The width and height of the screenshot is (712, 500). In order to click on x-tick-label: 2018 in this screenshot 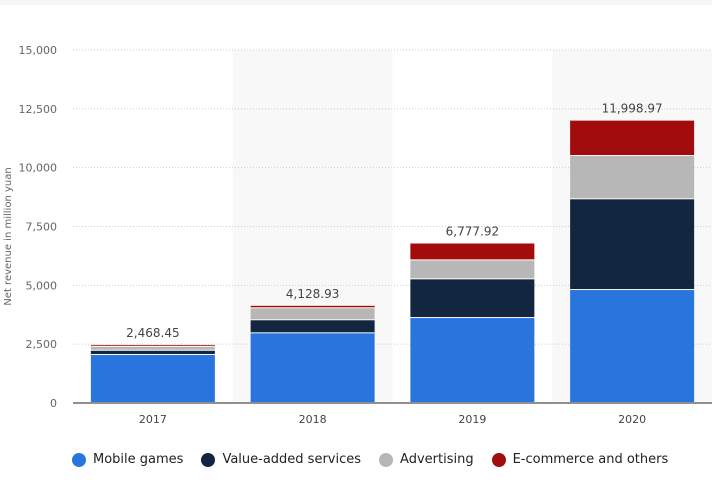, I will do `click(313, 419)`.